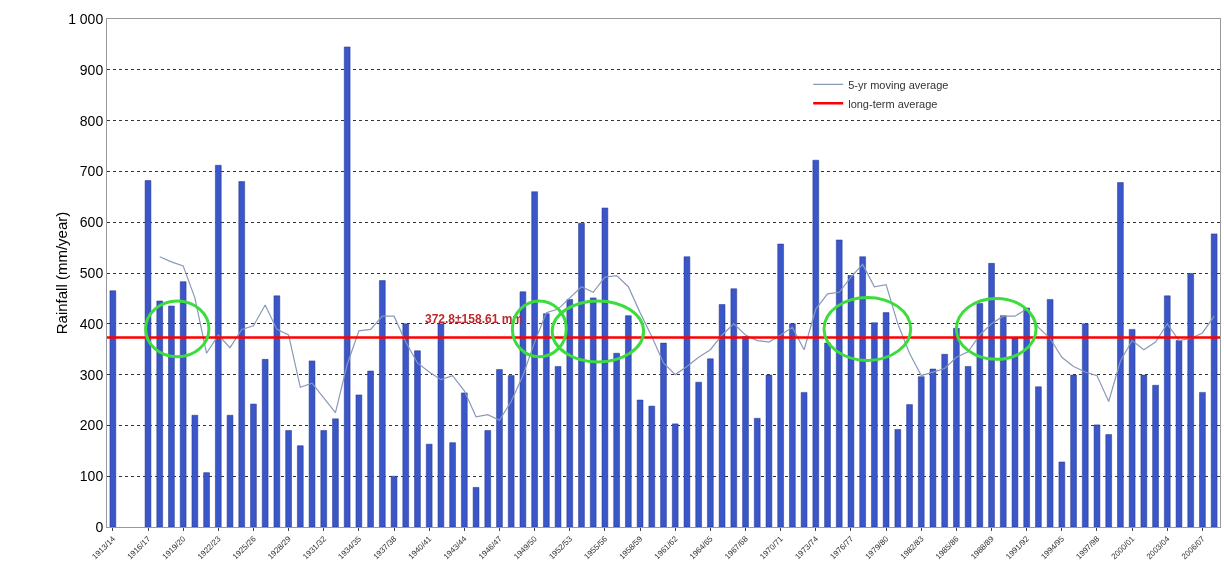 The height and width of the screenshot is (587, 1224). What do you see at coordinates (61, 273) in the screenshot?
I see `y-axis-title: Rainfall (mm/year)` at bounding box center [61, 273].